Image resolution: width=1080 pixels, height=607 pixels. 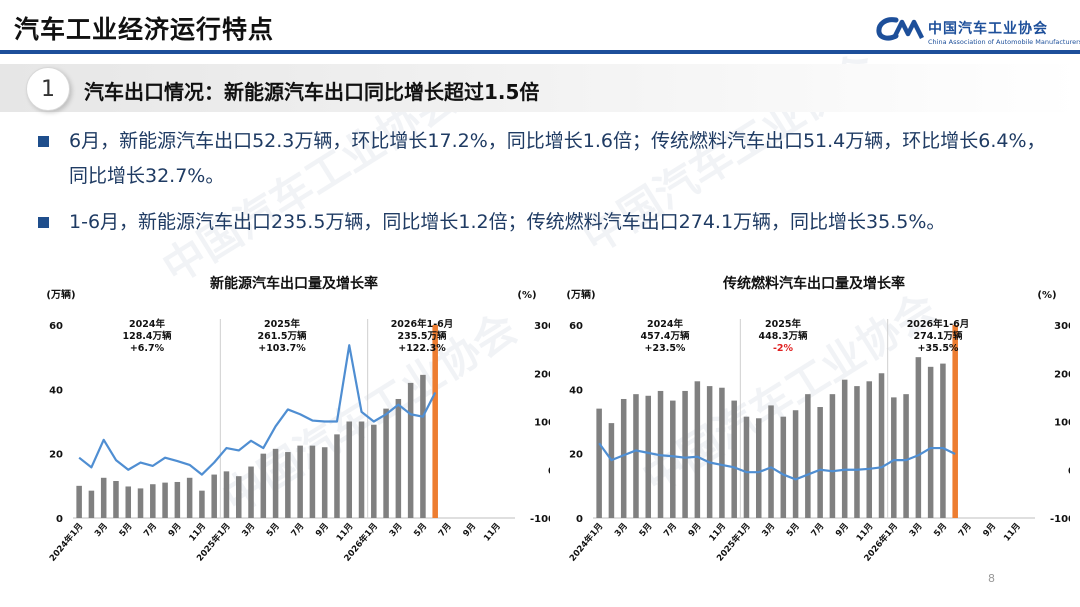 What do you see at coordinates (147, 336) in the screenshot?
I see `chart-annotation-text: 128.4万辆` at bounding box center [147, 336].